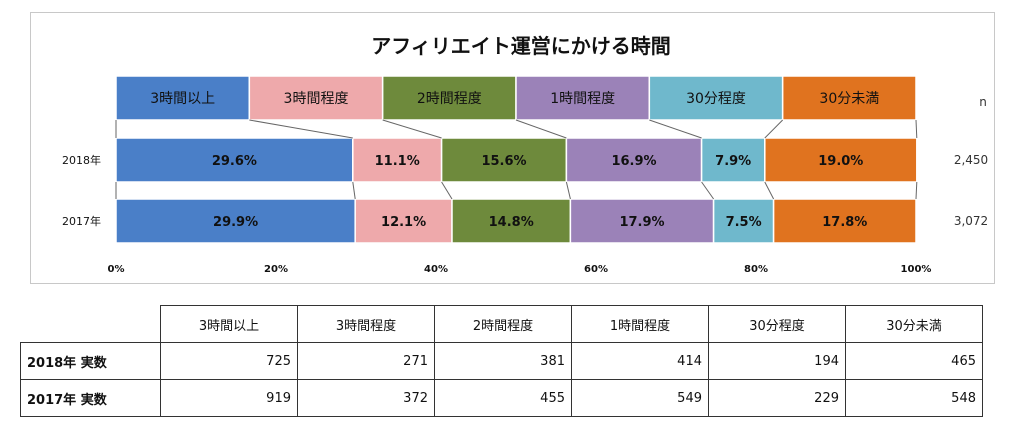 The image size is (1024, 446). Describe the element at coordinates (366, 398) in the screenshot. I see `table-cell: 372` at that location.